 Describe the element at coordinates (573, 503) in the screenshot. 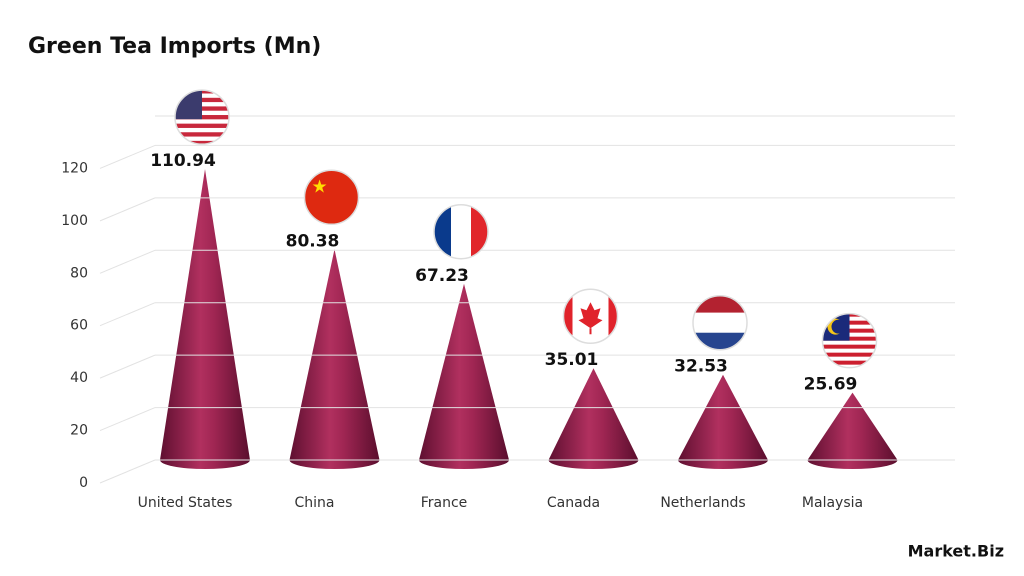

I see `x-tick-label: Canada` at that location.